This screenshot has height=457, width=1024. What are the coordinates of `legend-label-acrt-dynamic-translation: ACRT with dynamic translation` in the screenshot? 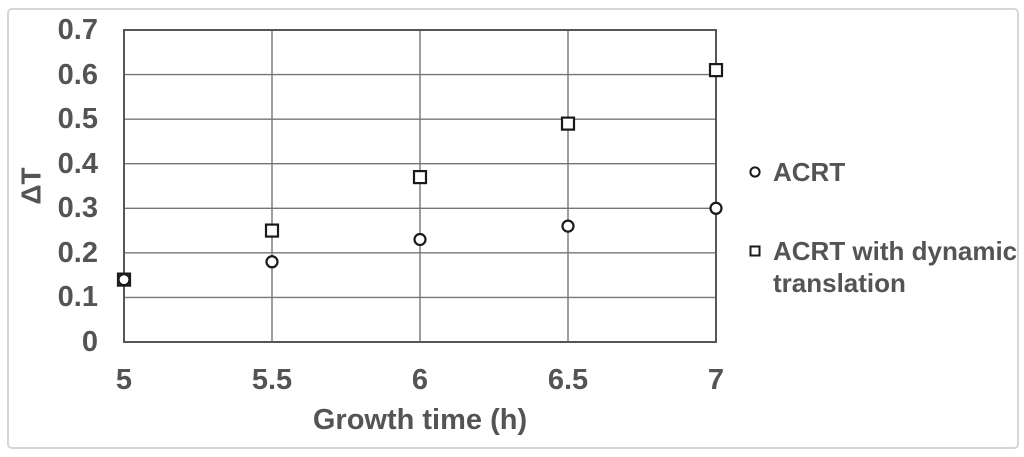 It's located at (895, 267).